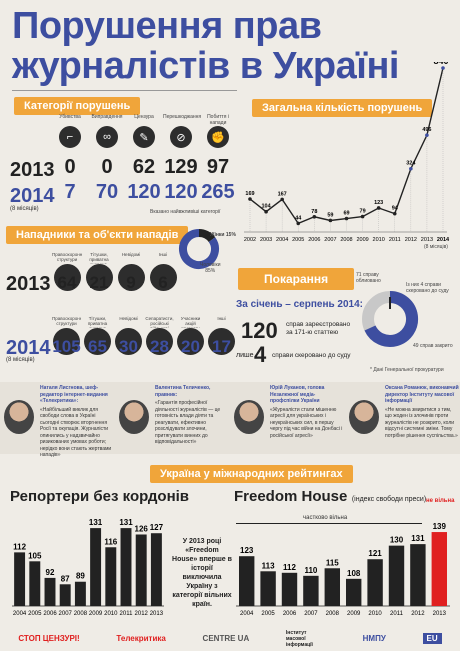 The height and width of the screenshot is (651, 460). What do you see at coordinates (66, 321) in the screenshot?
I see `attacker-label: Правоохоронні структури` at bounding box center [66, 321].